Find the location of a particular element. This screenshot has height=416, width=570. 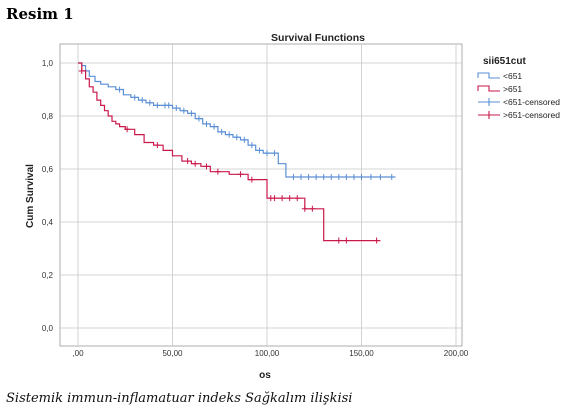

x-axis-label: os is located at coordinates (265, 375).